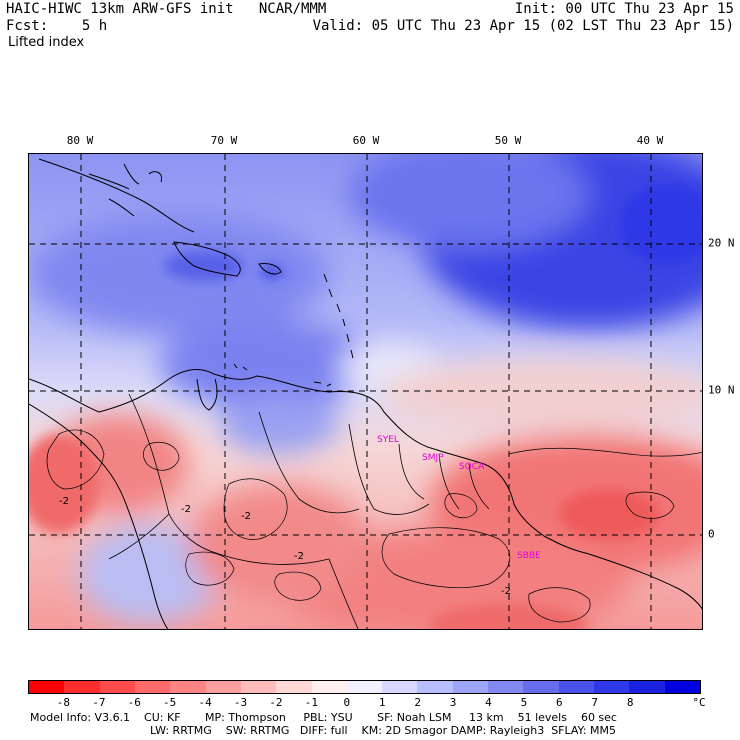 Image resolution: width=740 pixels, height=740 pixels. I want to click on colorbar-tick-label: -2, so click(276, 702).